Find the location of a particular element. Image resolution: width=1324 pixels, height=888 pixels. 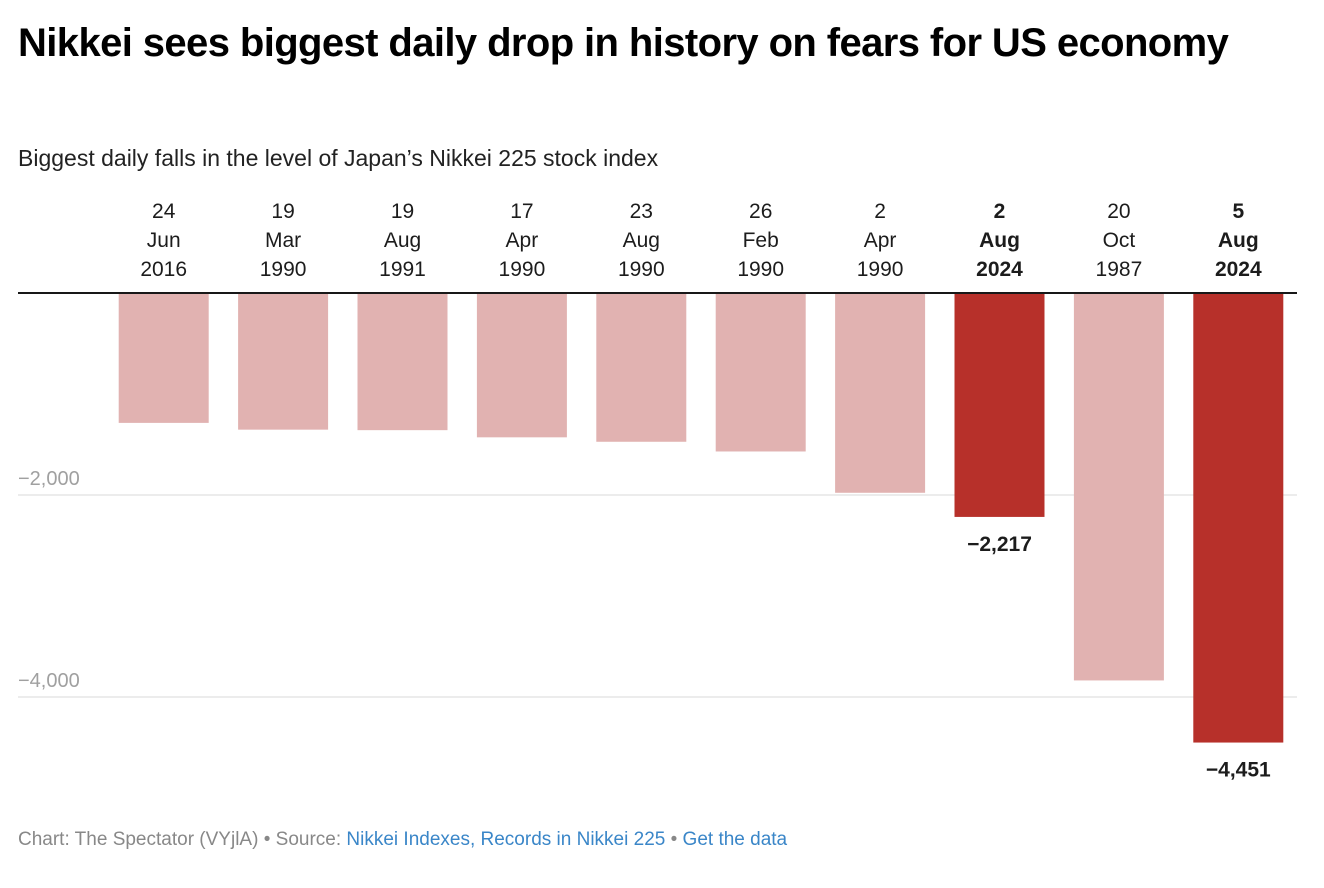

x-tick-label: 24 is located at coordinates (164, 211).